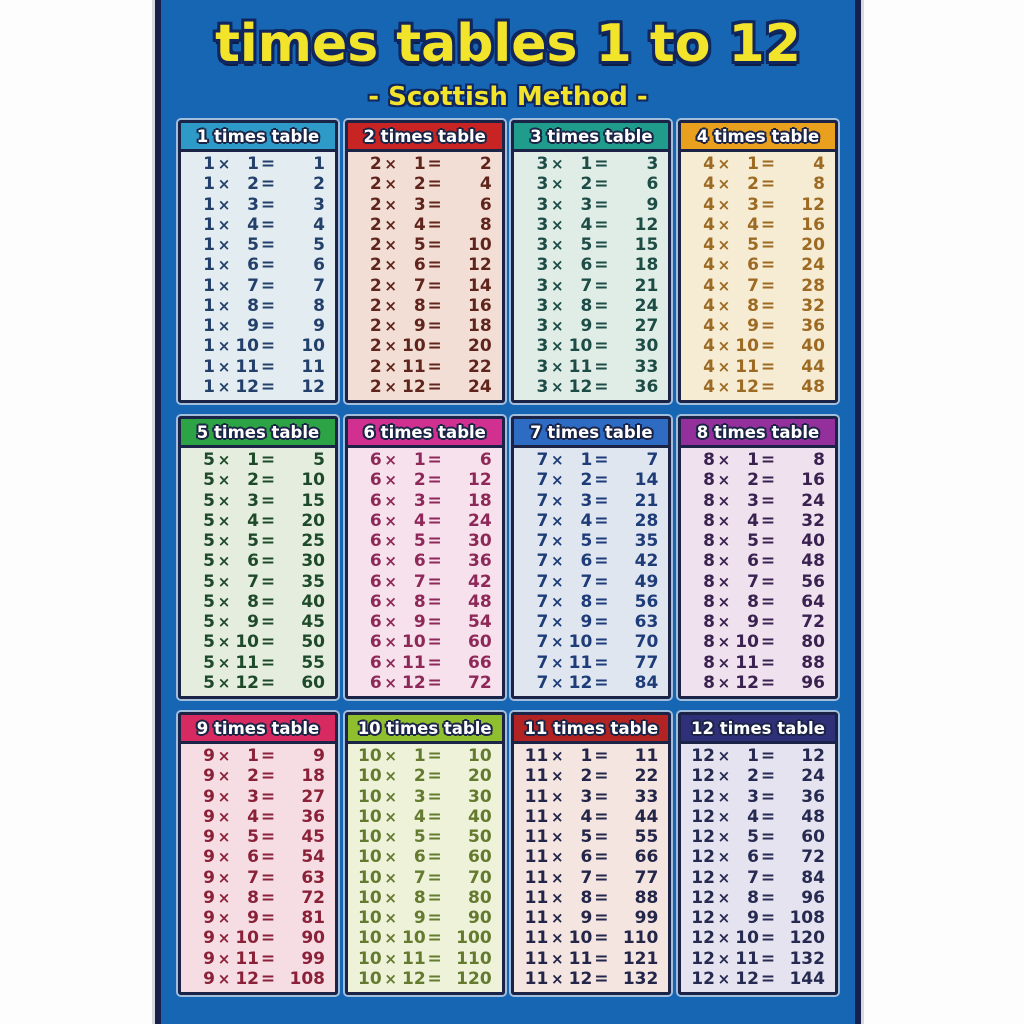 The height and width of the screenshot is (1024, 1024). Describe the element at coordinates (813, 285) in the screenshot. I see `product: 28` at that location.